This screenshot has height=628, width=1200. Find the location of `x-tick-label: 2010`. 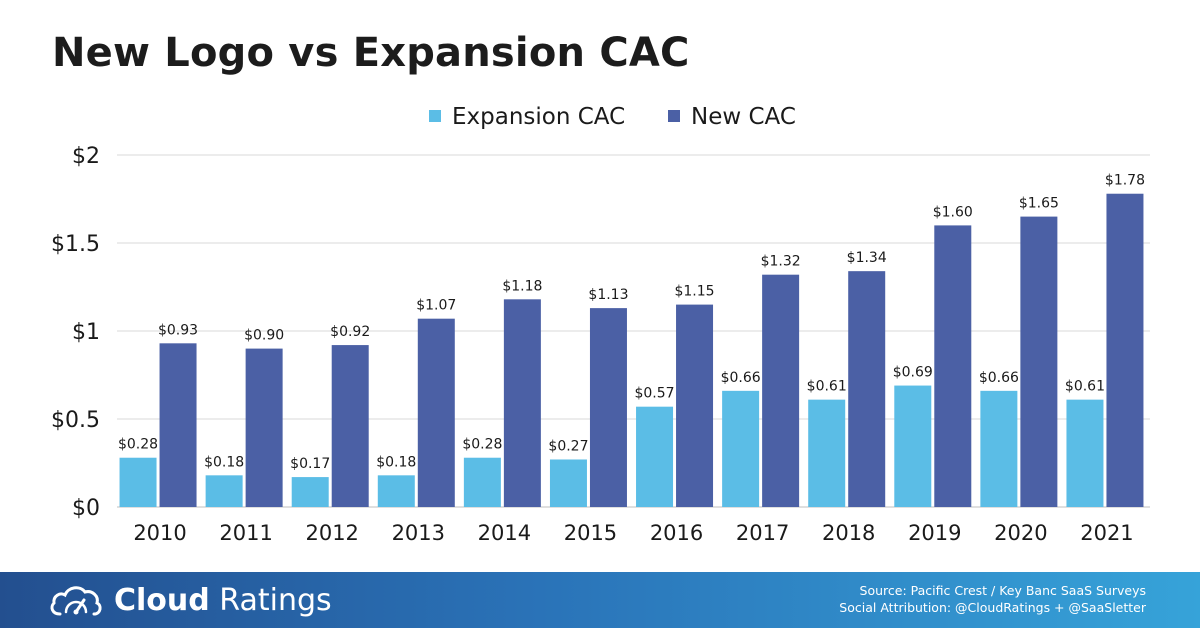

x-tick-label: 2010 is located at coordinates (159, 533).